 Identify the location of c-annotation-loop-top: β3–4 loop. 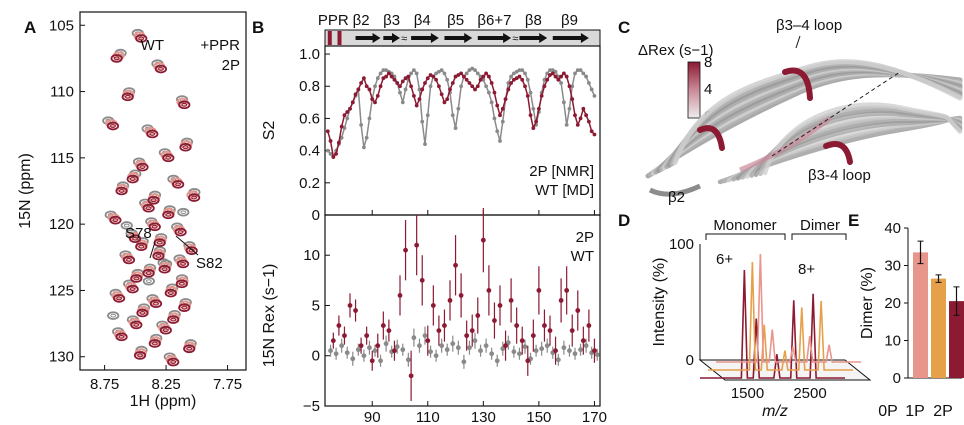
(809, 25).